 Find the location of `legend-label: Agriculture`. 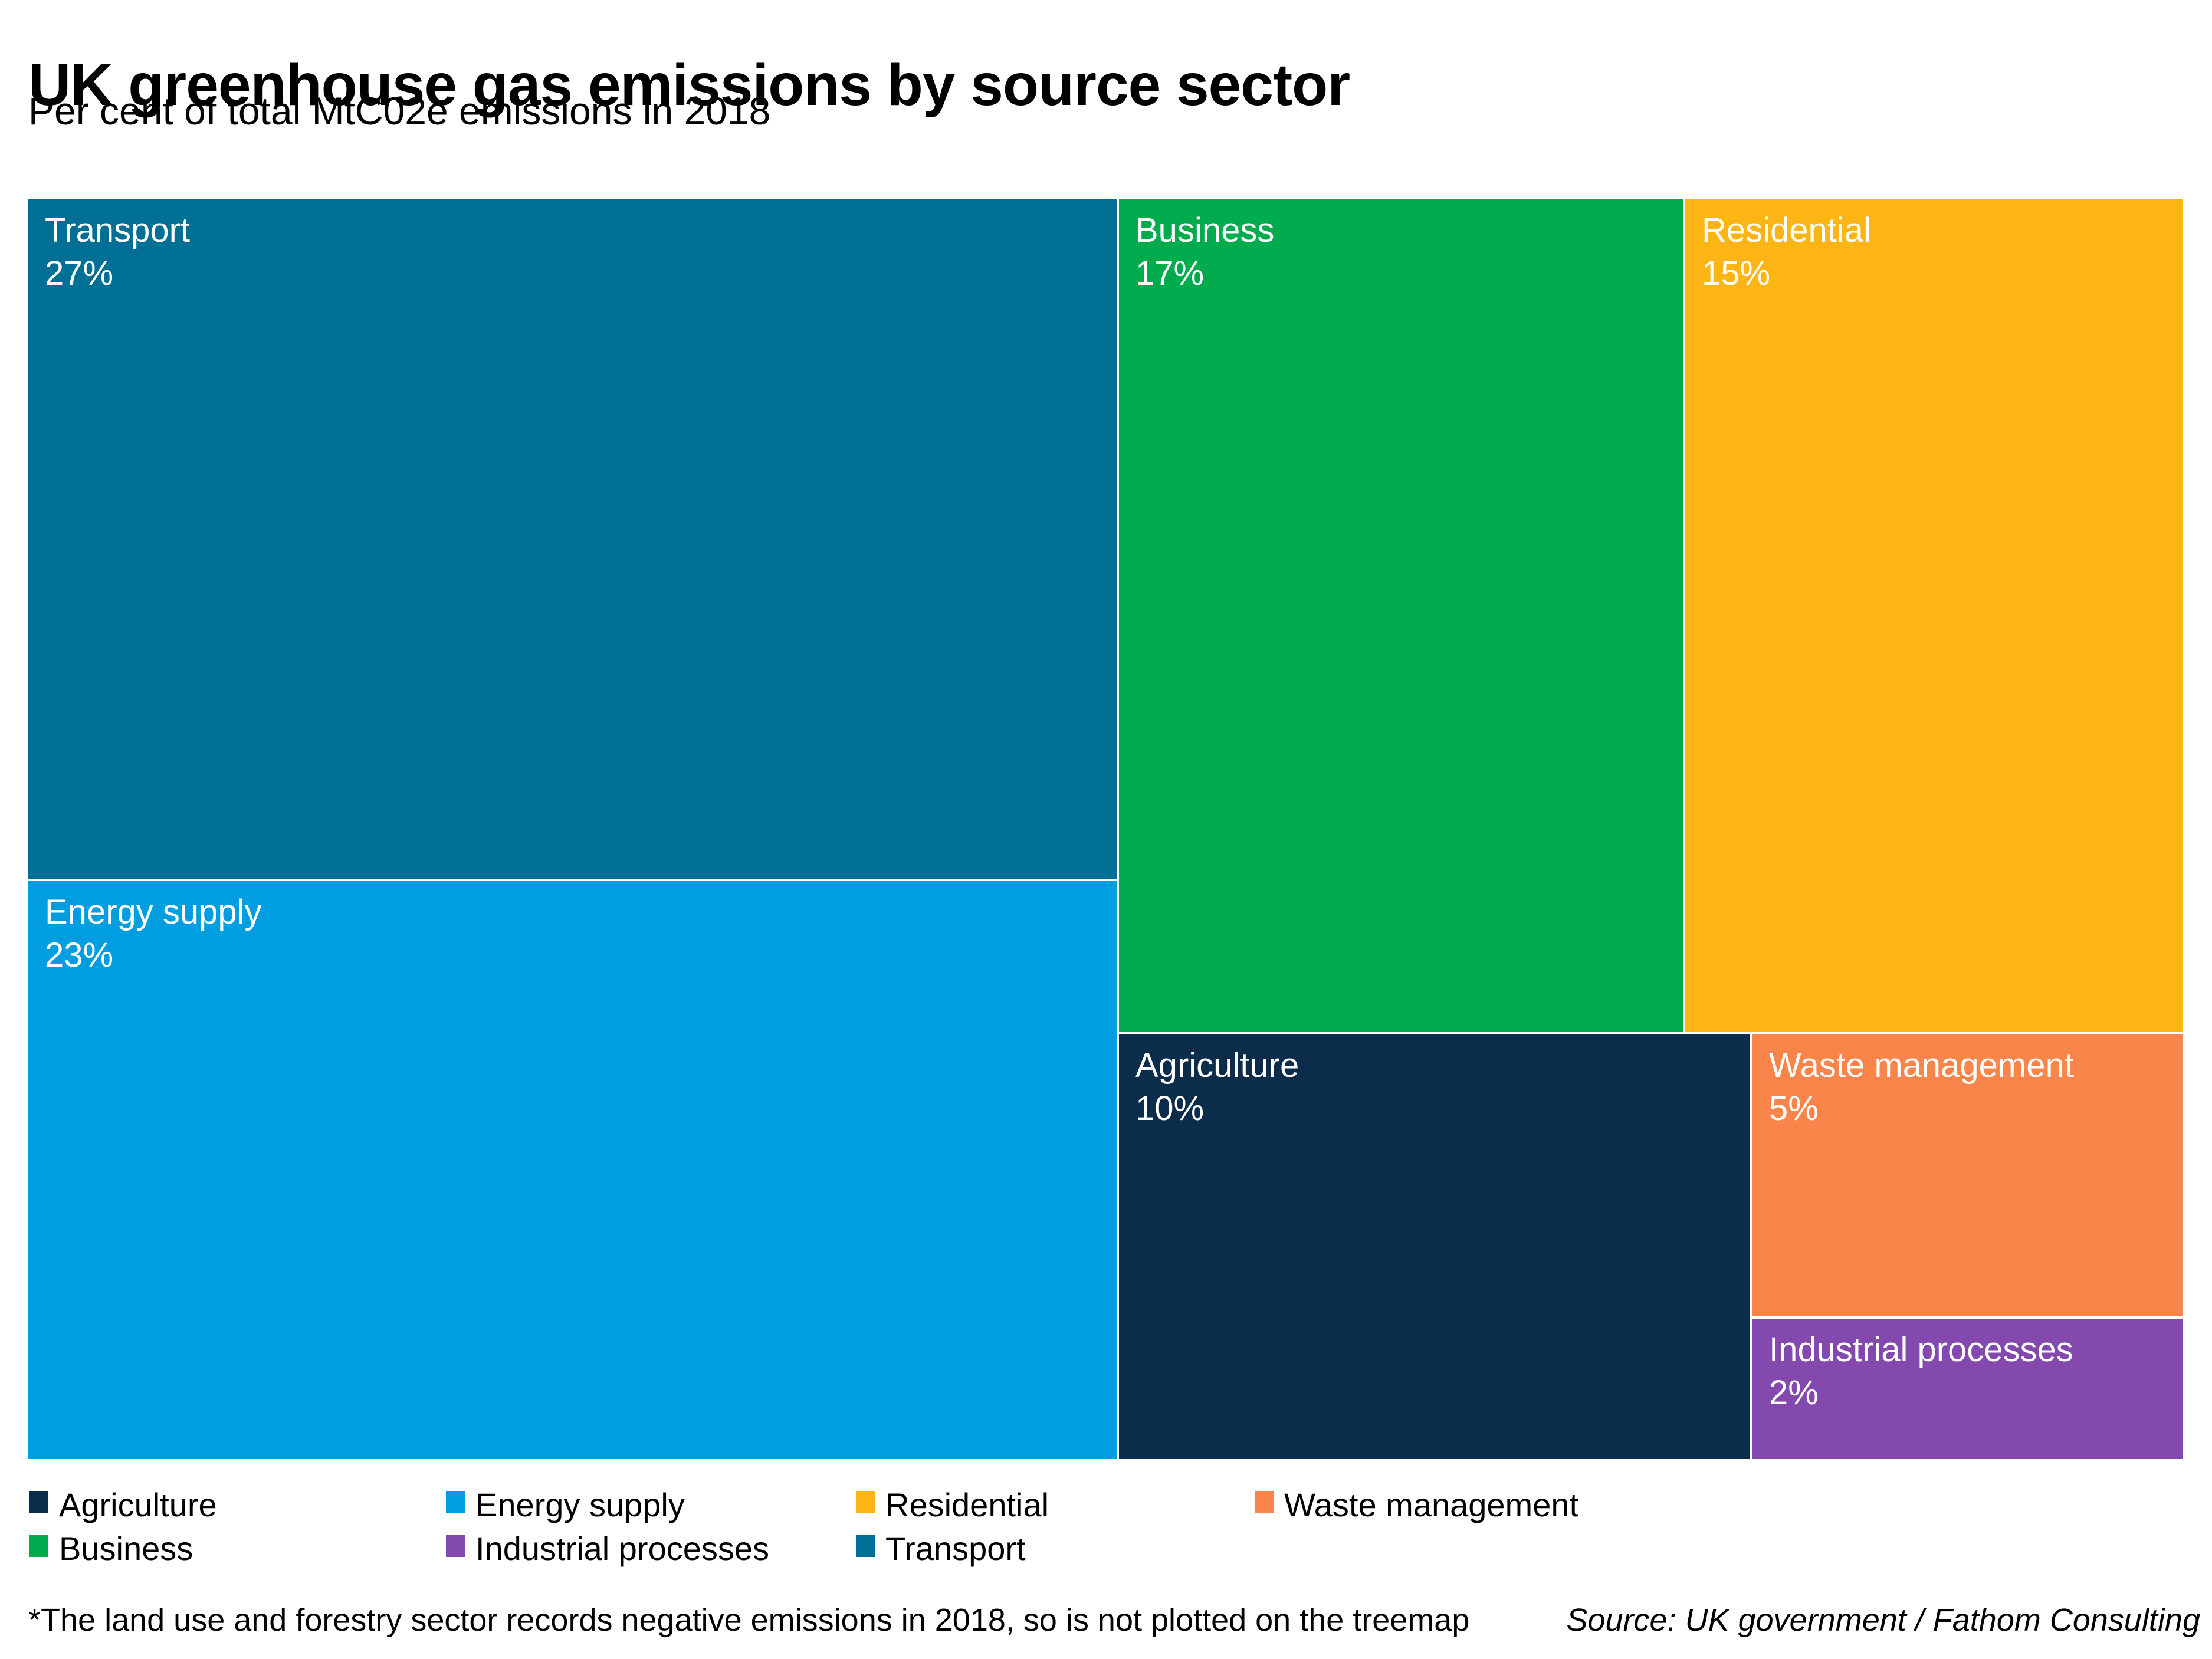

legend-label: Agriculture is located at coordinates (138, 1504).